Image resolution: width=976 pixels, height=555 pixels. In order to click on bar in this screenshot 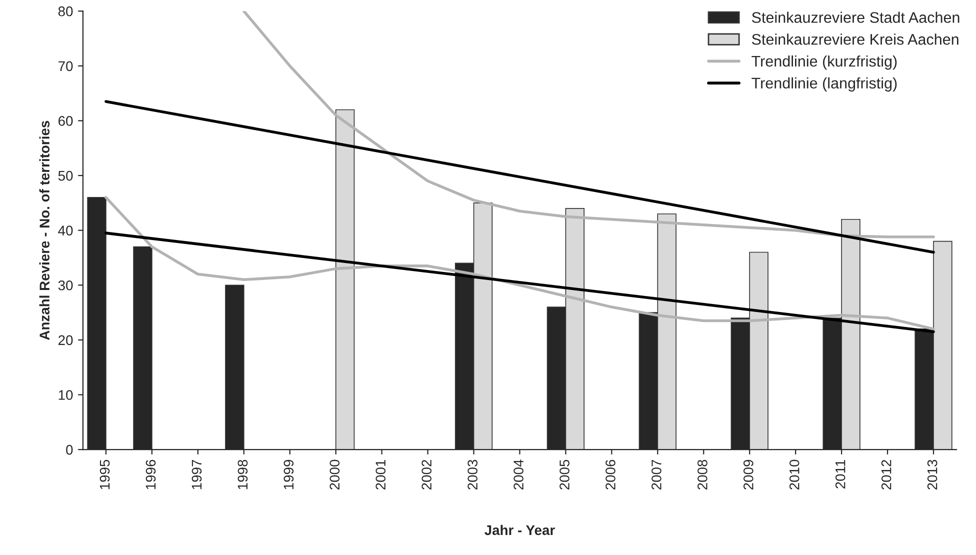, I will do `click(345, 279)`.